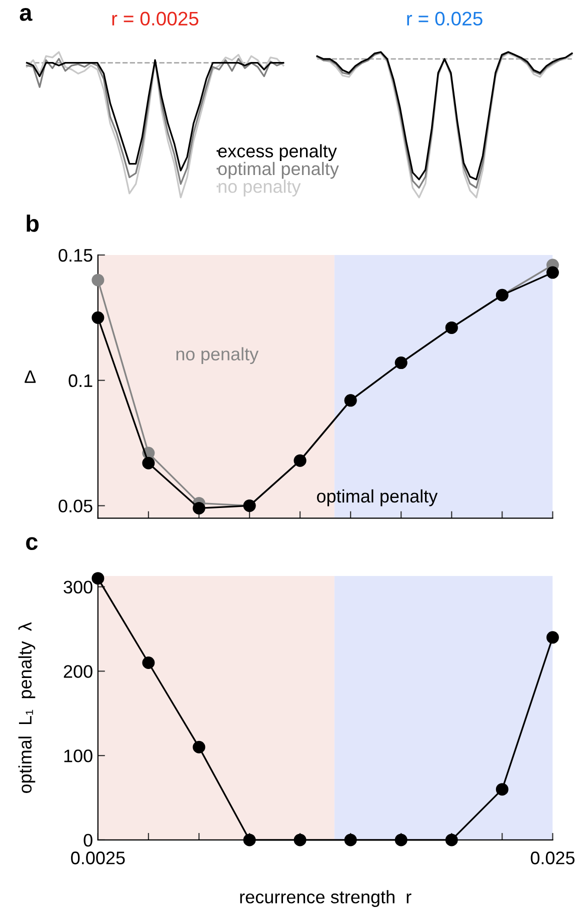  What do you see at coordinates (444, 19) in the screenshot?
I see `chart-title: r = 0.025` at bounding box center [444, 19].